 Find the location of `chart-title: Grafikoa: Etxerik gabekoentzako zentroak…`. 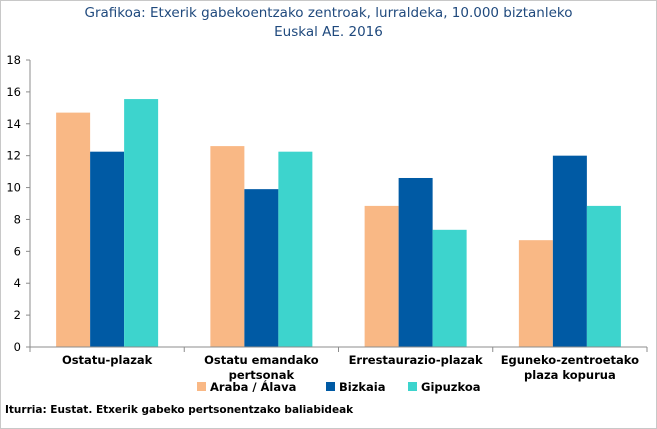

chart-title: Grafikoa: Etxerik gabekoentzako zentroak… is located at coordinates (328, 23).